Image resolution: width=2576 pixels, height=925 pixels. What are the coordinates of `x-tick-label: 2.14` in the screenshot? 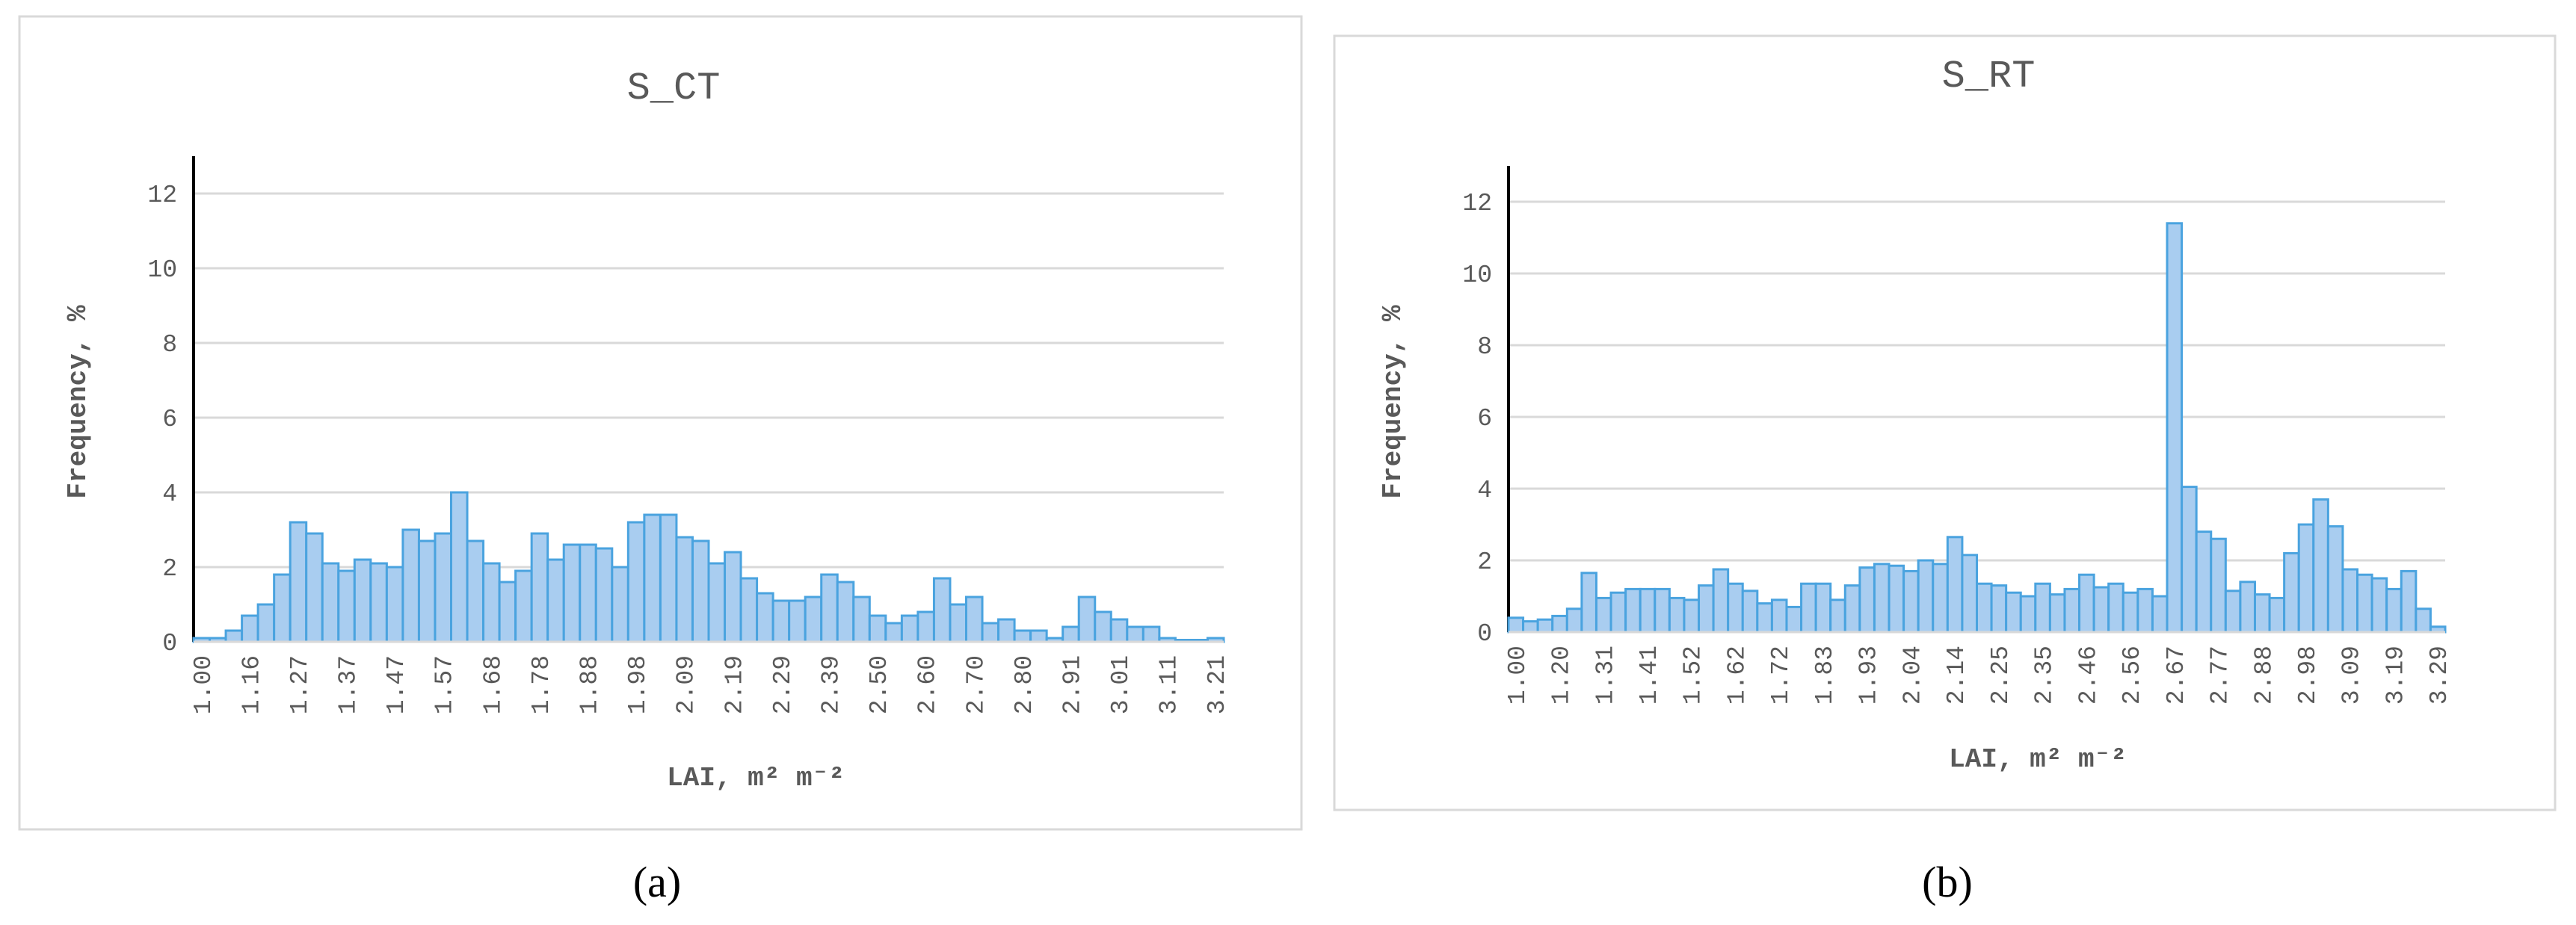 It's located at (1956, 676).